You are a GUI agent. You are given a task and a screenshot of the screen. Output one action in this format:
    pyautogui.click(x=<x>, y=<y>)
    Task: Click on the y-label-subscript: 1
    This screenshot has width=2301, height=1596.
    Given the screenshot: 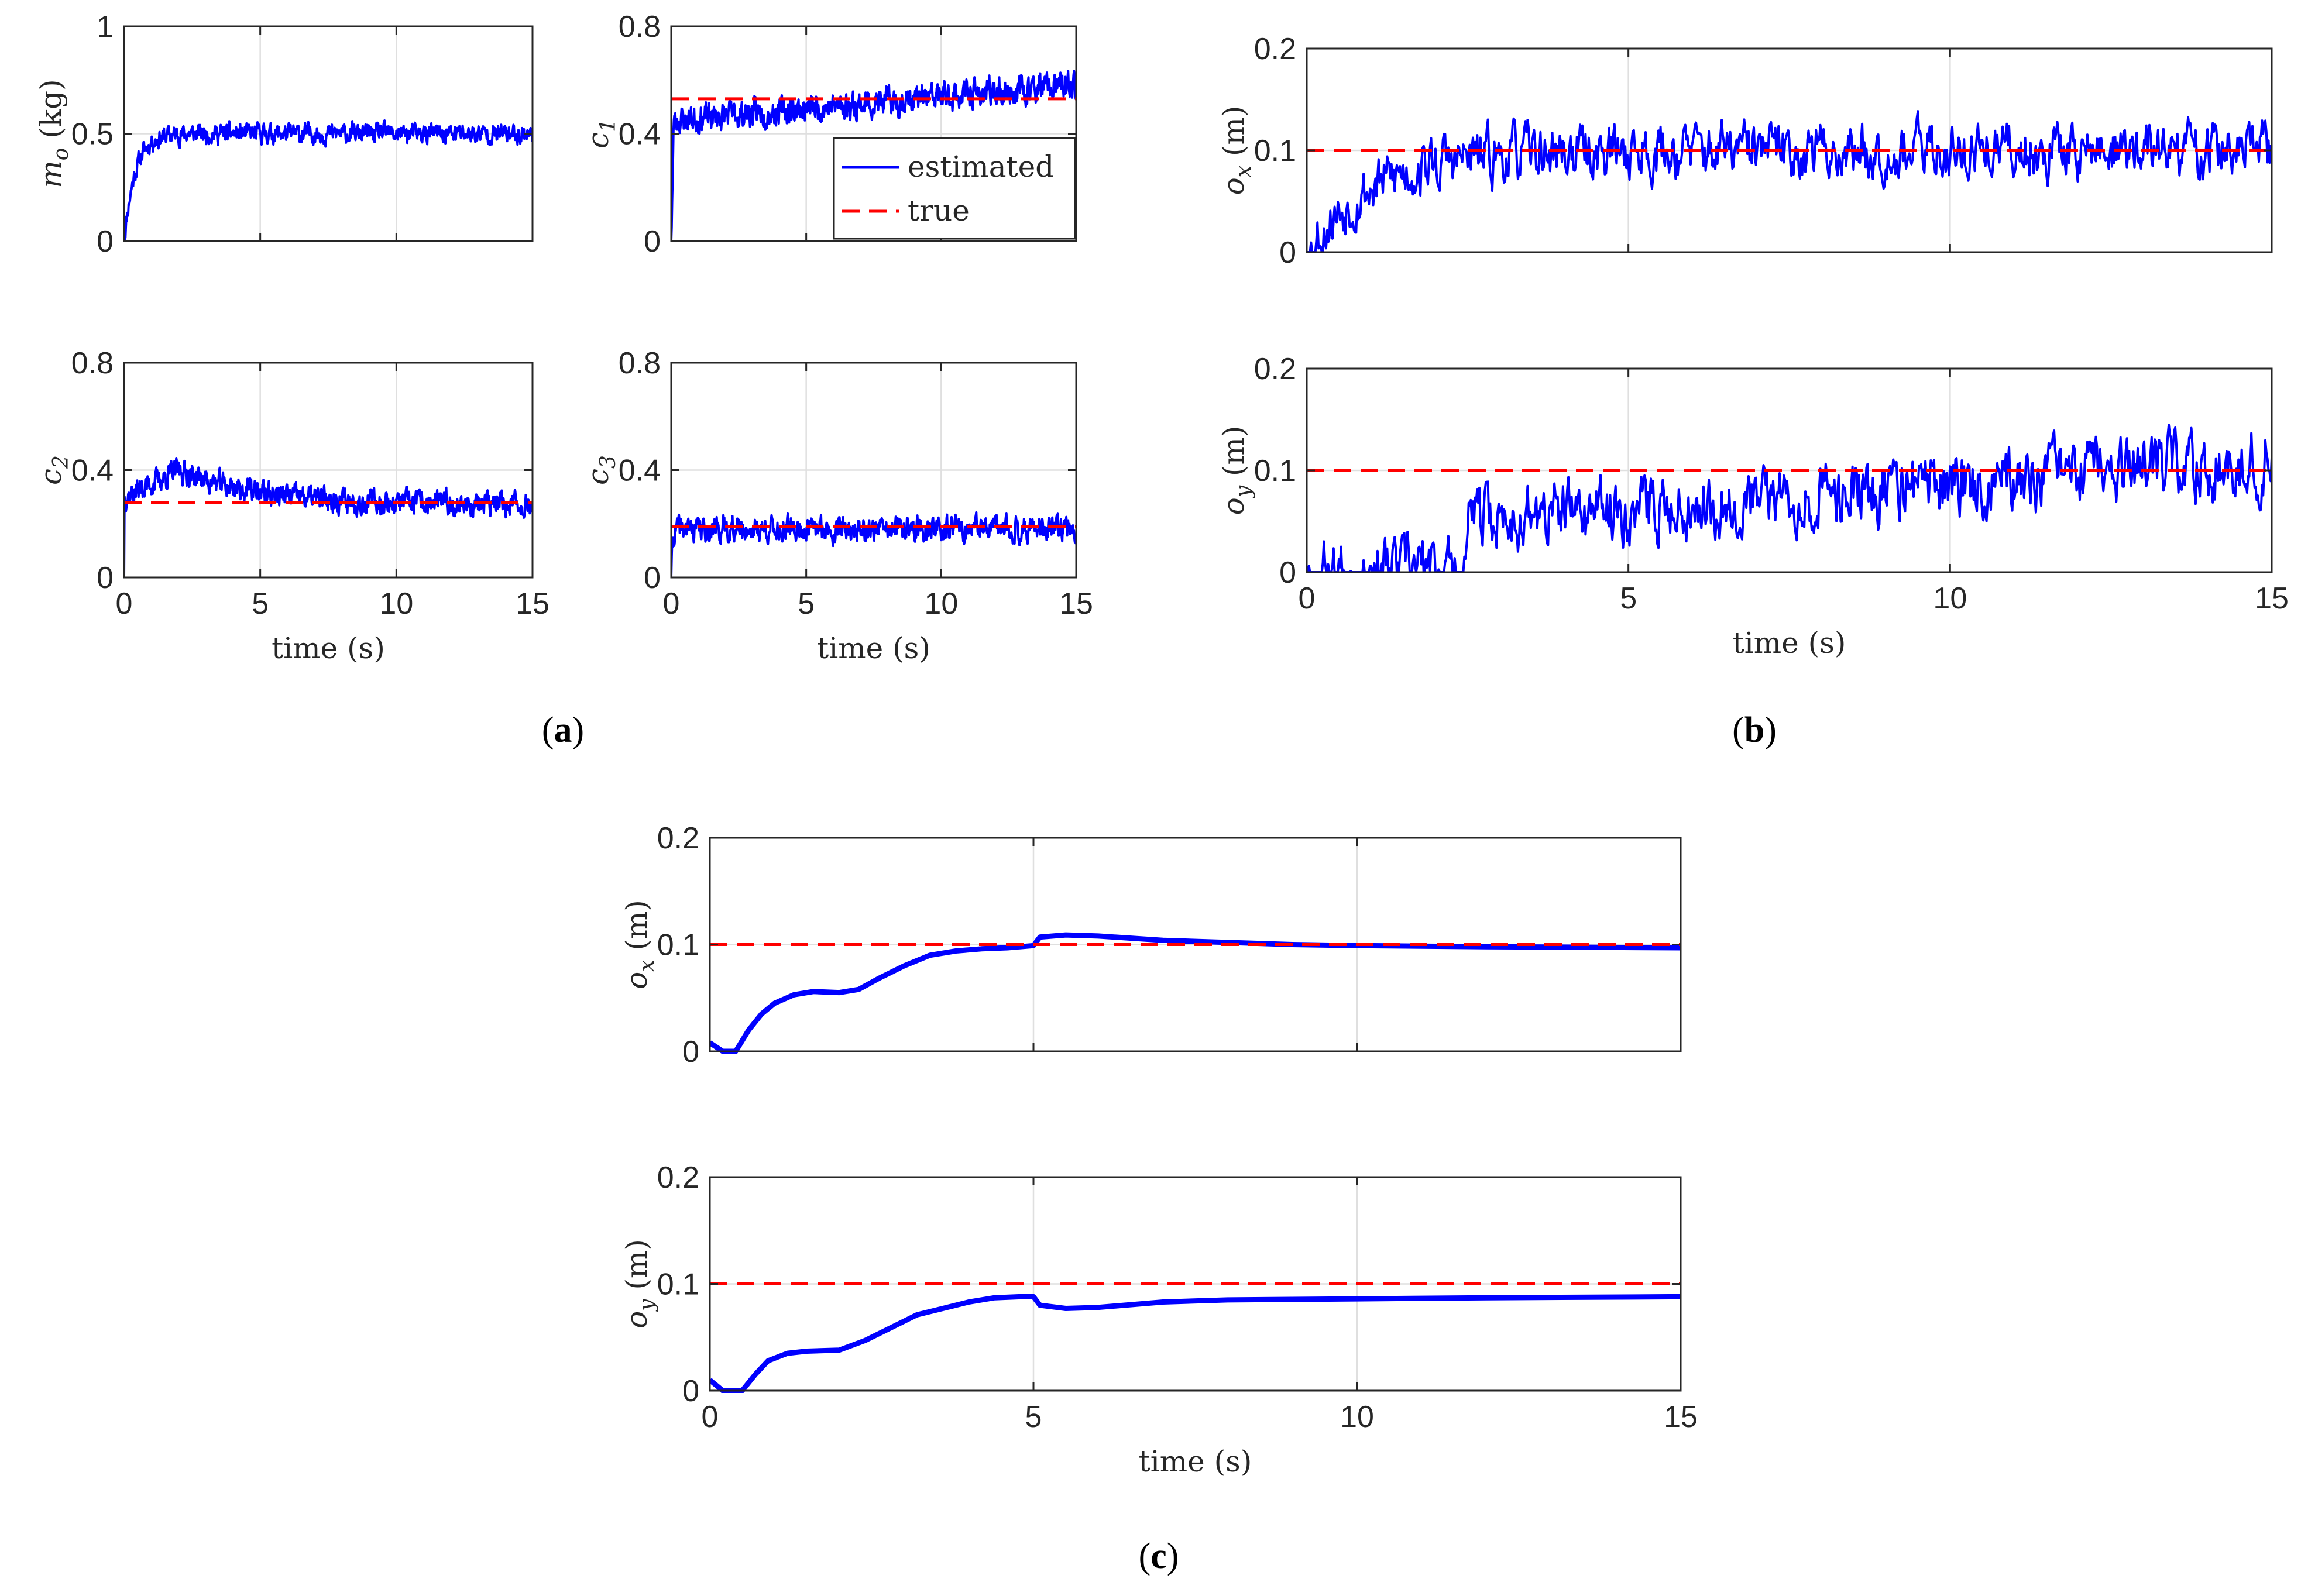 What is the action you would take?
    pyautogui.click(x=608, y=125)
    